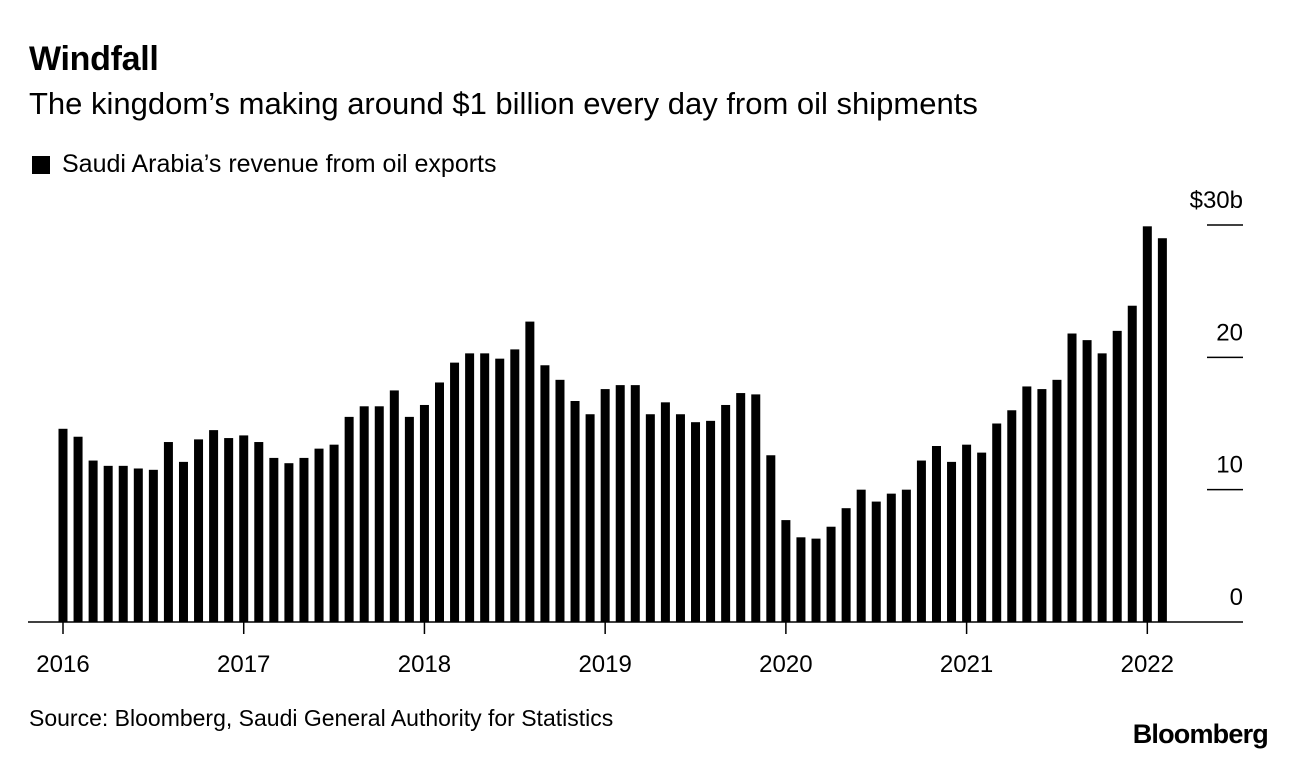 The image size is (1296, 760). I want to click on y-tick-label: 20, so click(1229, 332).